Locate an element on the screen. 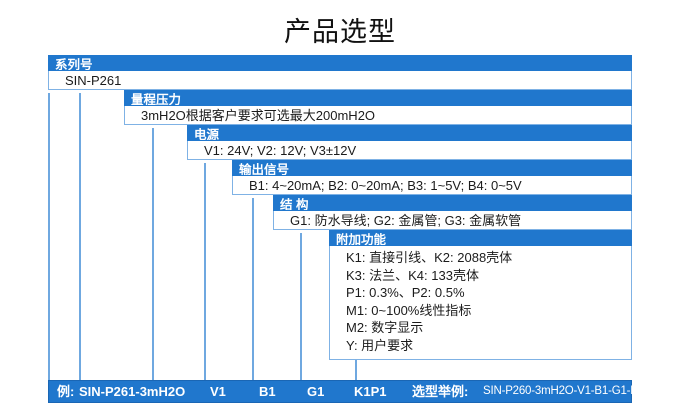 The image size is (680, 413). tree-header-power: 电源 is located at coordinates (409, 133).